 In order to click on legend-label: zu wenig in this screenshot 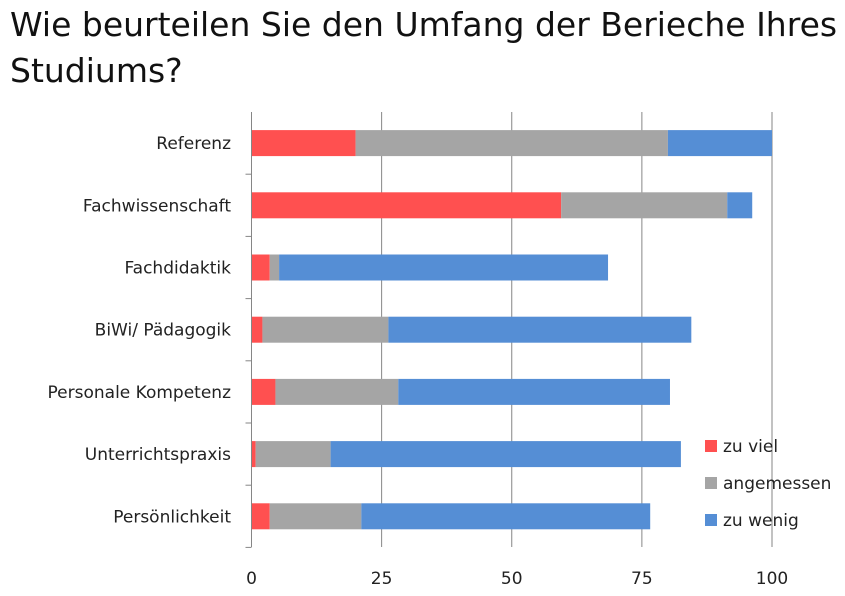, I will do `click(761, 521)`.